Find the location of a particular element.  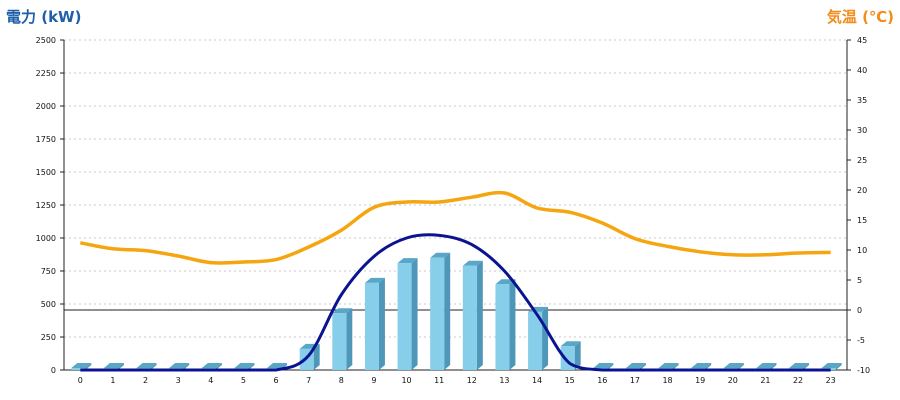

left-tick-label: 1750 is located at coordinates (46, 139).